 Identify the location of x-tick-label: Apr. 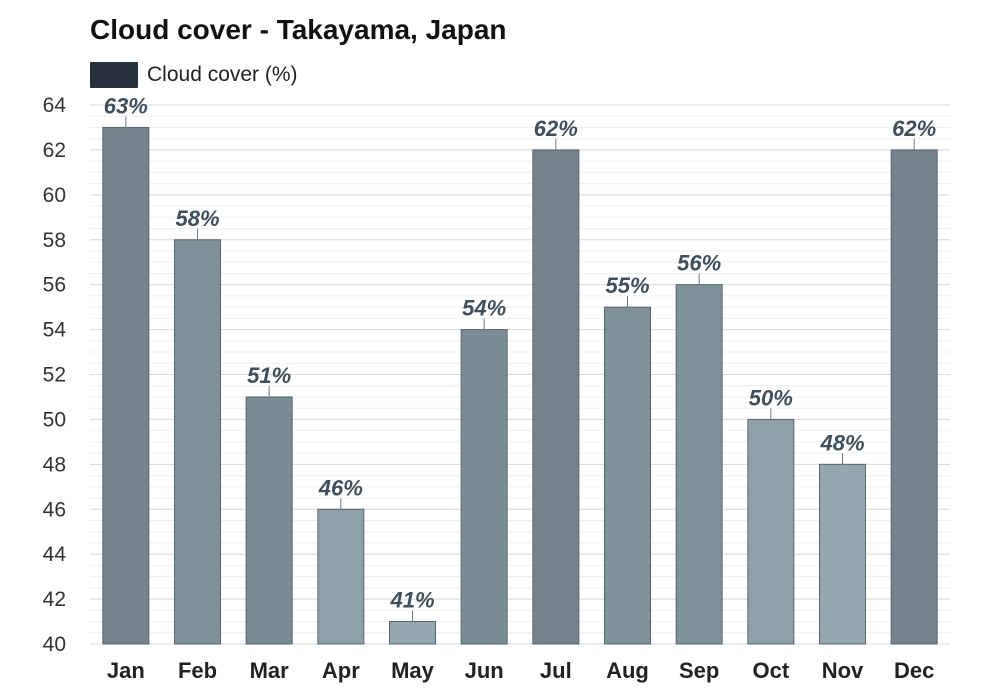
(341, 670).